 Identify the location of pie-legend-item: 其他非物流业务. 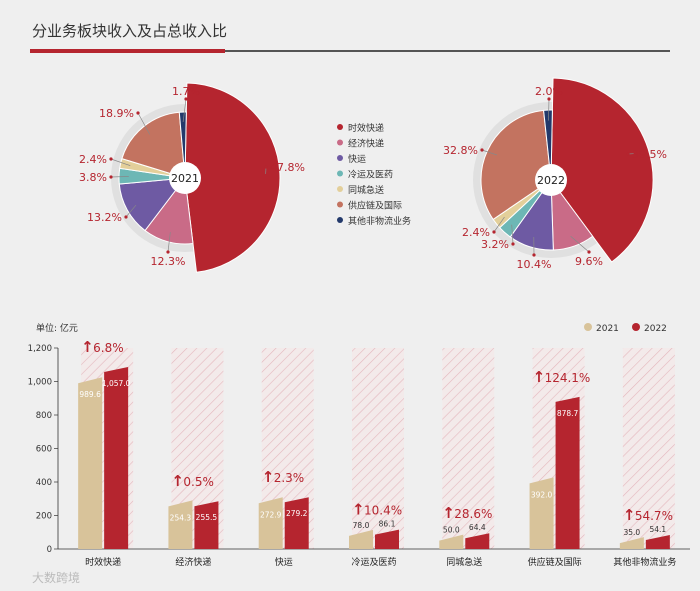
(374, 221).